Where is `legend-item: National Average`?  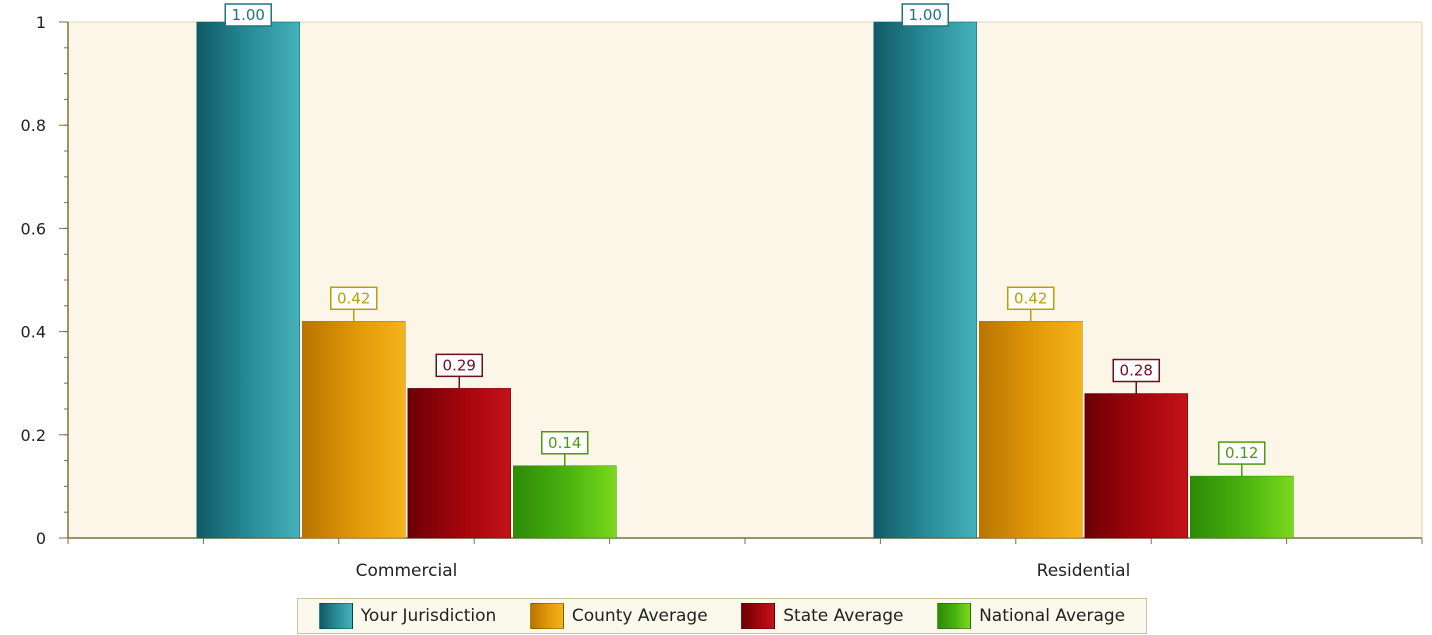
legend-item: National Average is located at coordinates (1031, 616).